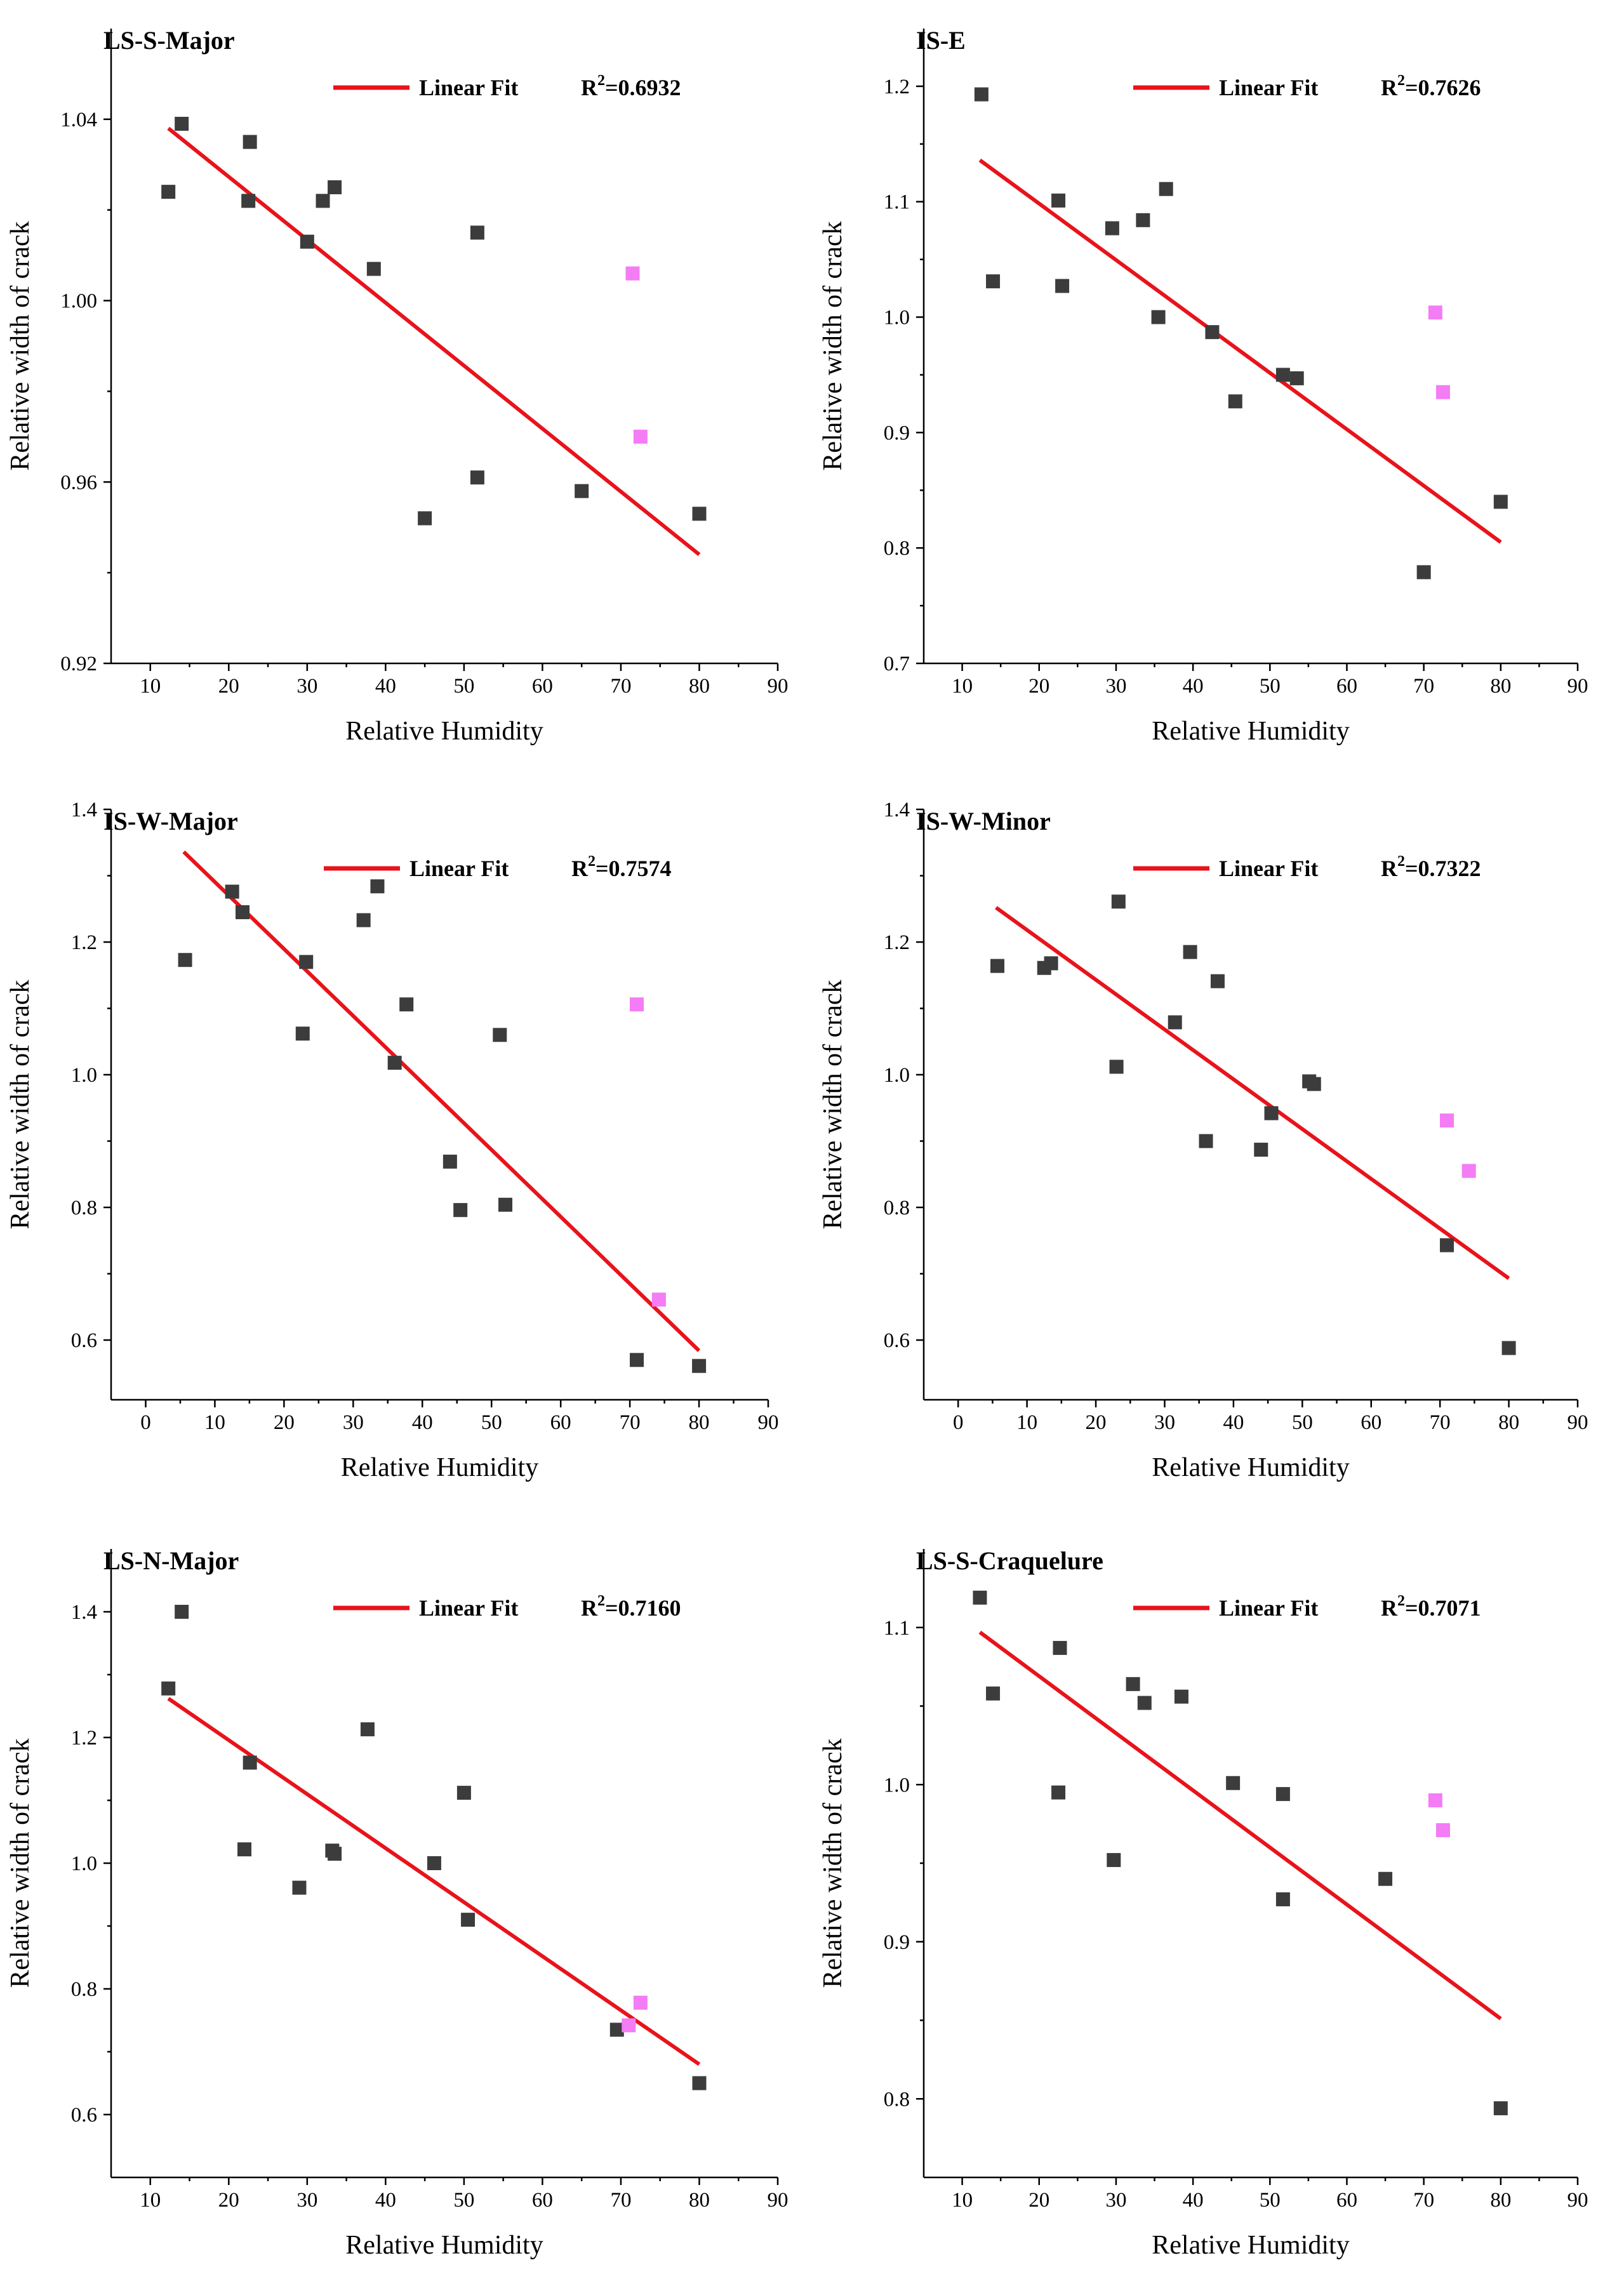  What do you see at coordinates (542, 2201) in the screenshot?
I see `x-tick-label: 60` at bounding box center [542, 2201].